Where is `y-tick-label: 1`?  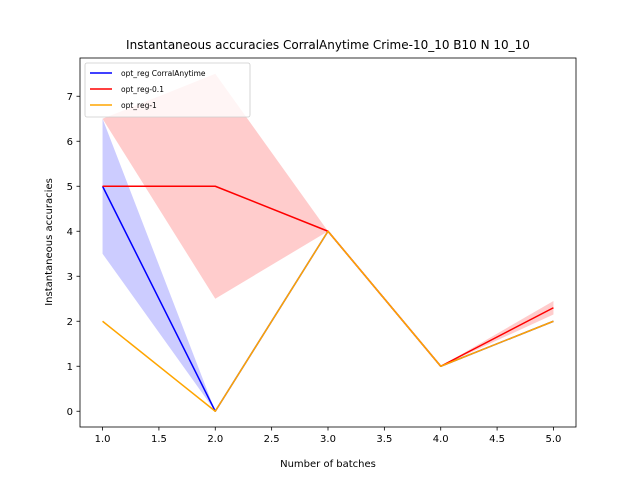 y-tick-label: 1 is located at coordinates (70, 367).